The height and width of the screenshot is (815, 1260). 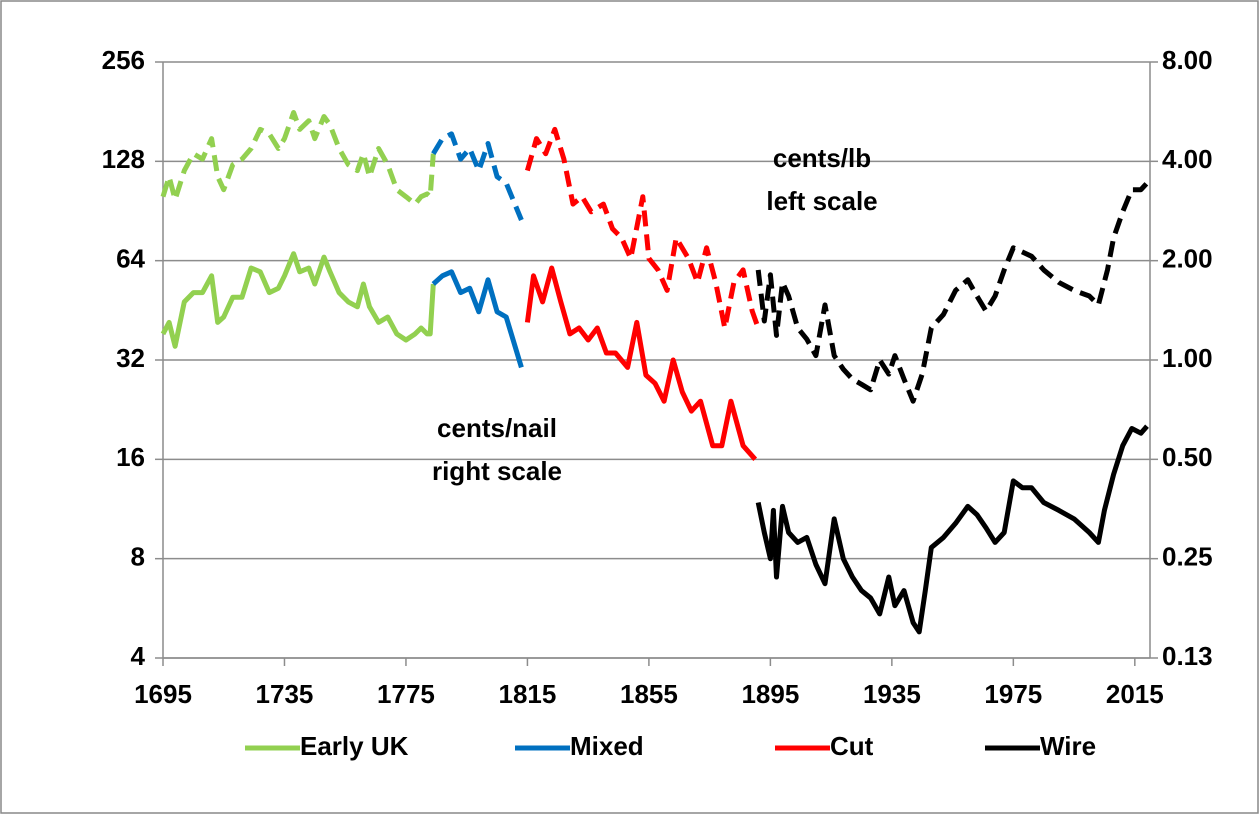 I want to click on y2-tick-label: 2.00, so click(x=1187, y=259).